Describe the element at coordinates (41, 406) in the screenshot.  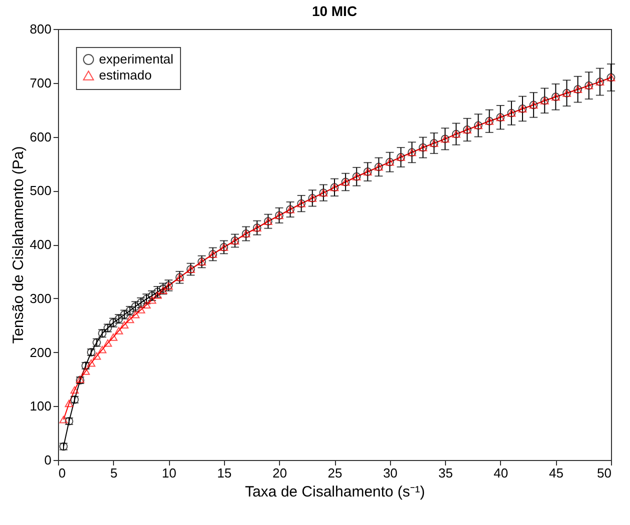
I see `y-tick-label: 100` at that location.